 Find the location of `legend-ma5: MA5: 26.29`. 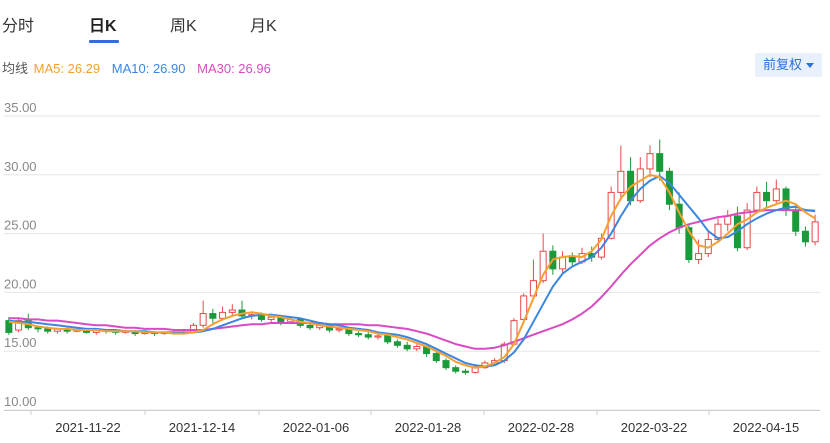

legend-ma5: MA5: 26.29 is located at coordinates (67, 68).